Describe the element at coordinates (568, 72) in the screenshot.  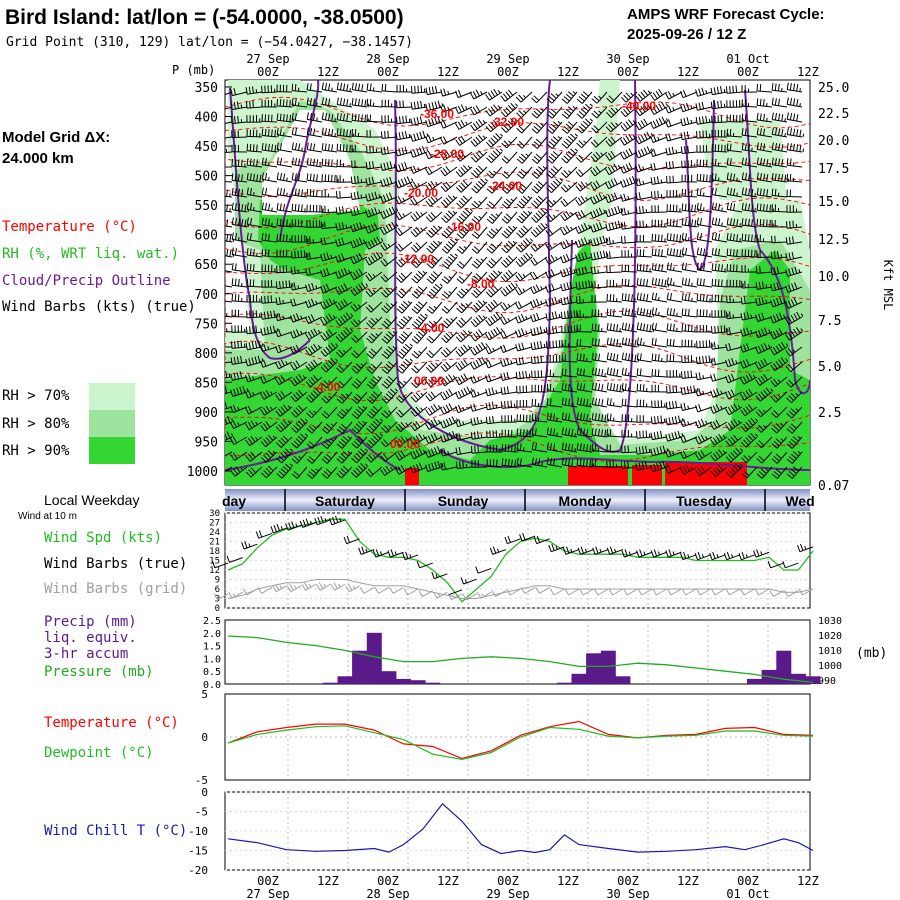
I see `top-hour-label: 12Z` at that location.